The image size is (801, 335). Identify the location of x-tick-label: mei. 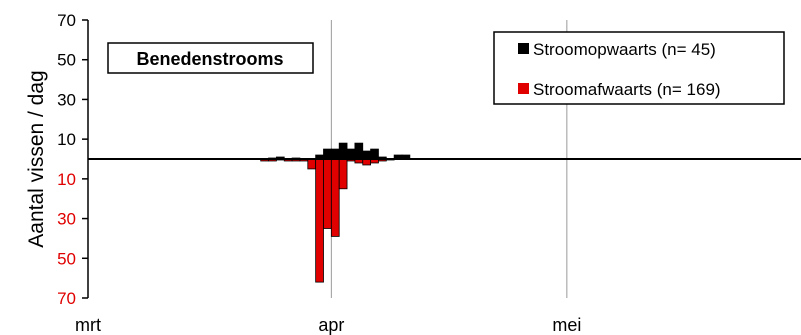
(566, 325).